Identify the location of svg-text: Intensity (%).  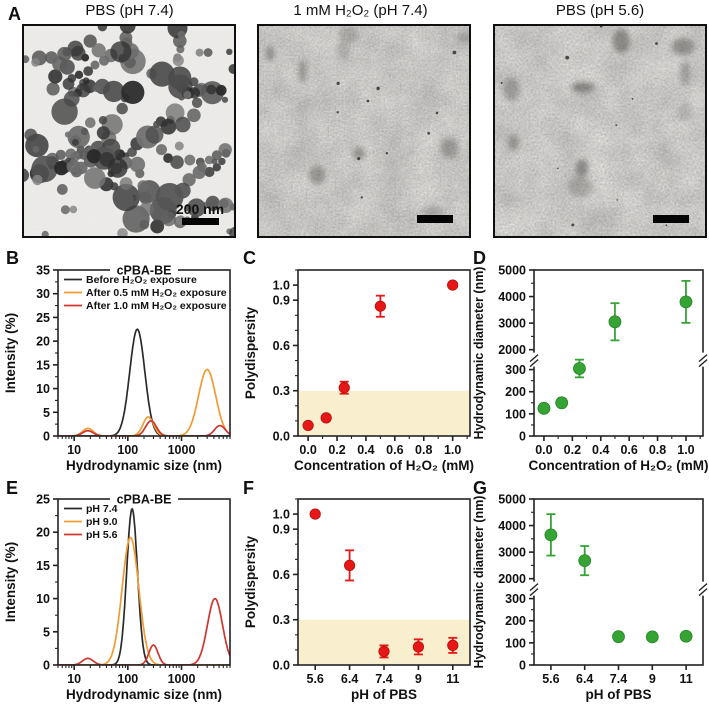
(10, 582).